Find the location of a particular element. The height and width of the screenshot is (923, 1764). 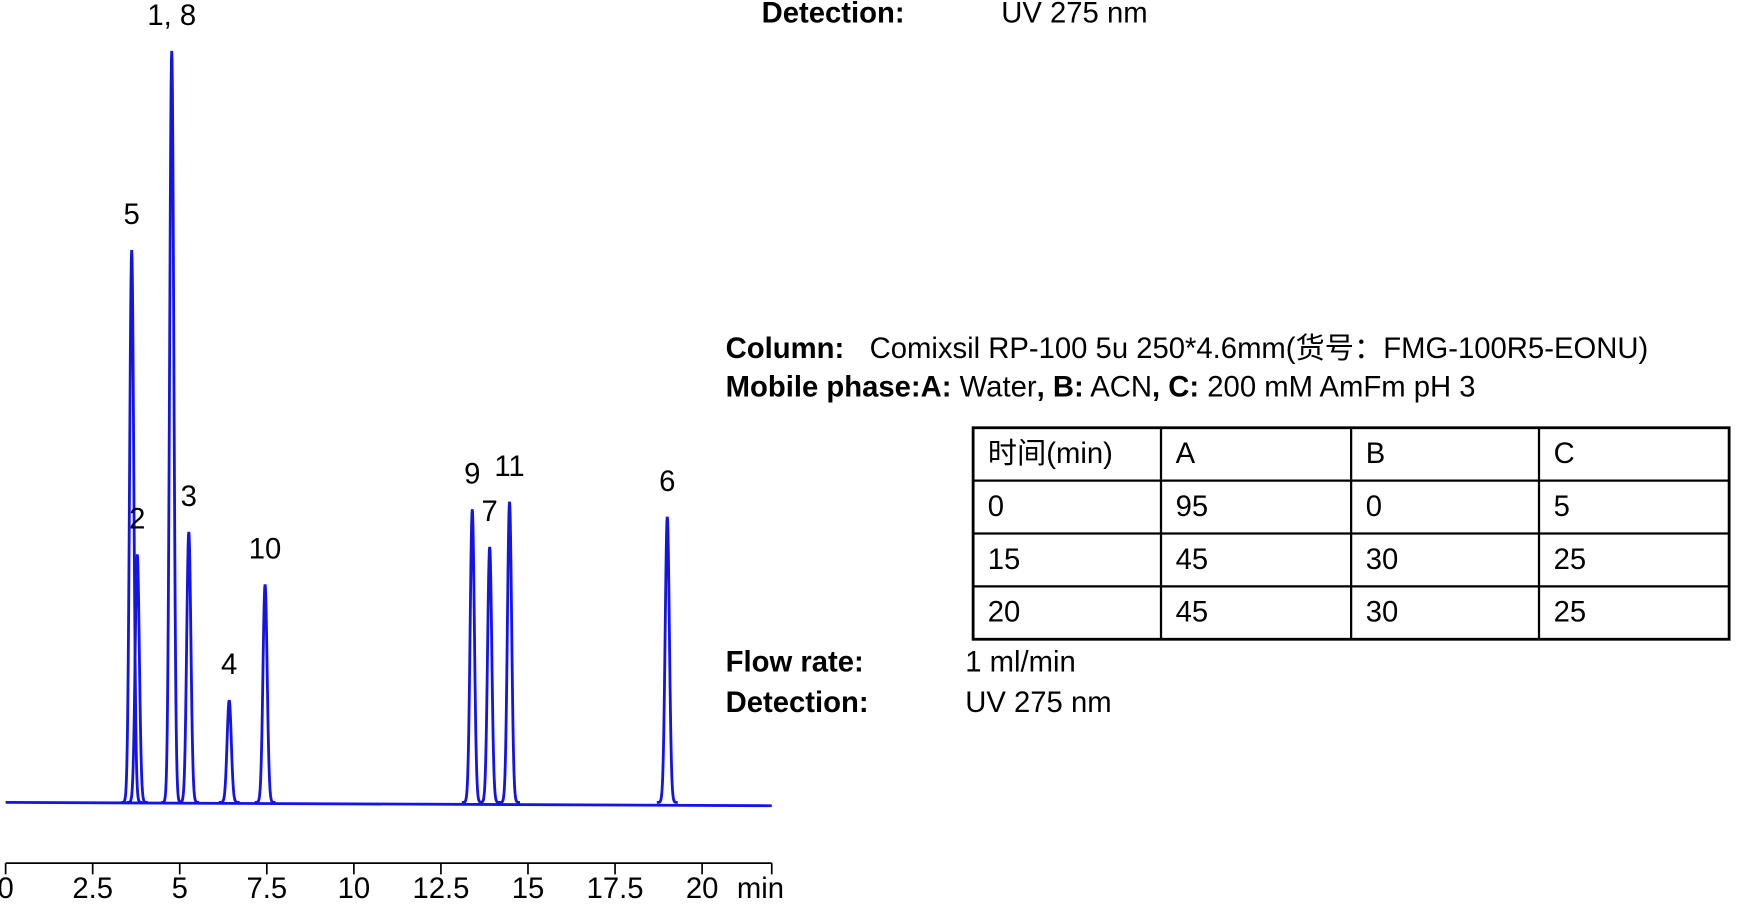

table-cell: 5 is located at coordinates (1562, 507).